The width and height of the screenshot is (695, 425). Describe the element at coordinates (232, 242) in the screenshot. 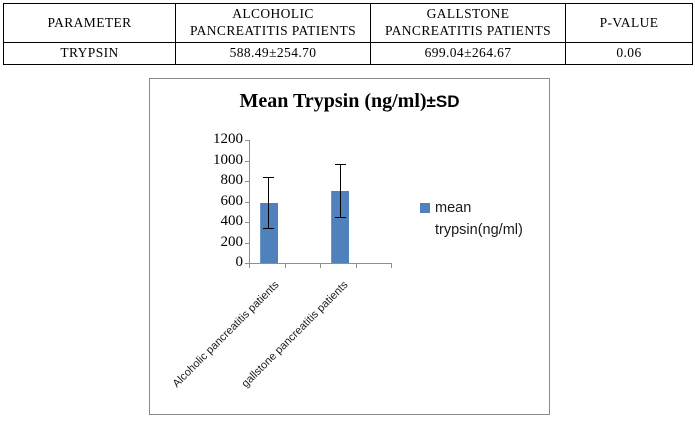

I see `y-tick-label: 200` at that location.